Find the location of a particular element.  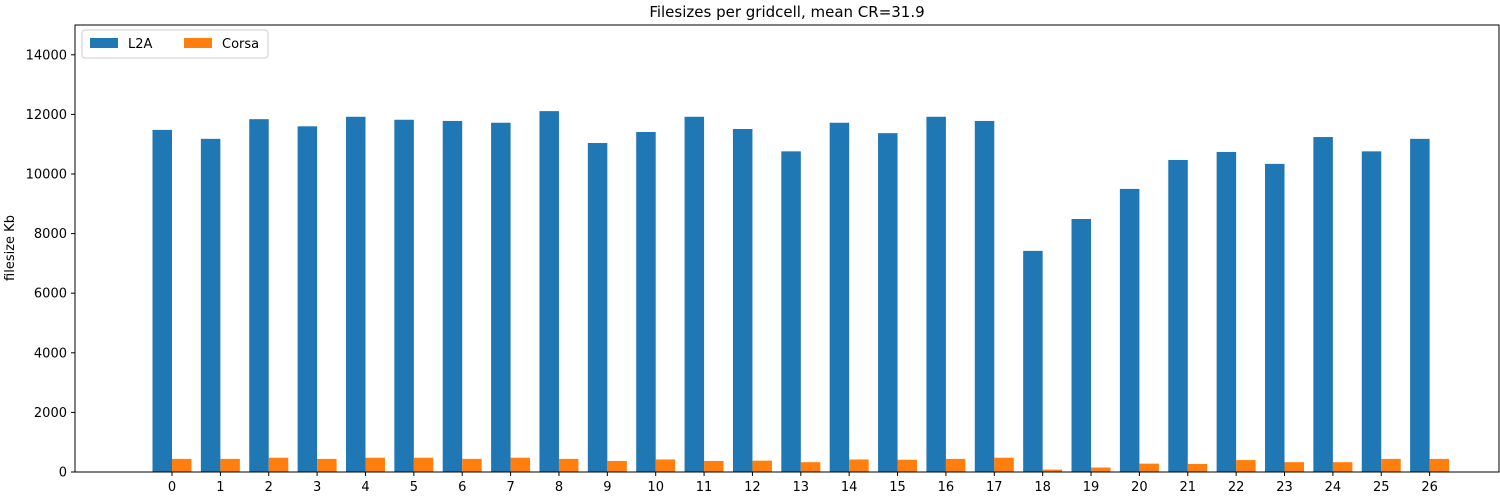

x-tick-label: 8 is located at coordinates (559, 487).